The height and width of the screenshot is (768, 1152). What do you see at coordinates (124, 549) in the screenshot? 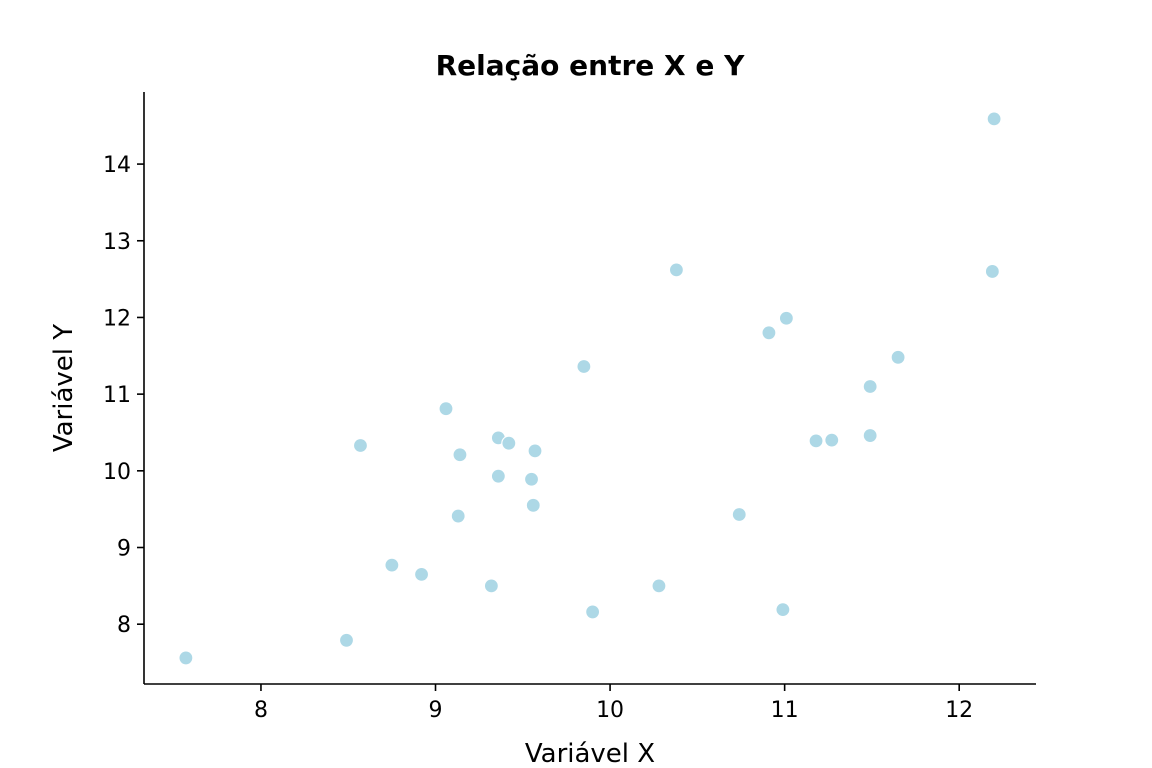
I see `y-tick-label: 9` at bounding box center [124, 549].